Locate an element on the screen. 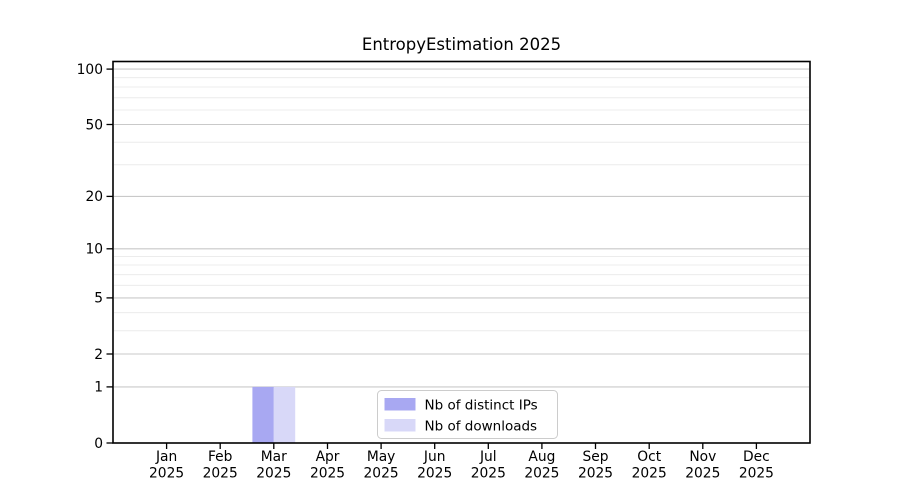 This screenshot has width=900, height=500. x-tick-label-month: Dec is located at coordinates (756, 457).